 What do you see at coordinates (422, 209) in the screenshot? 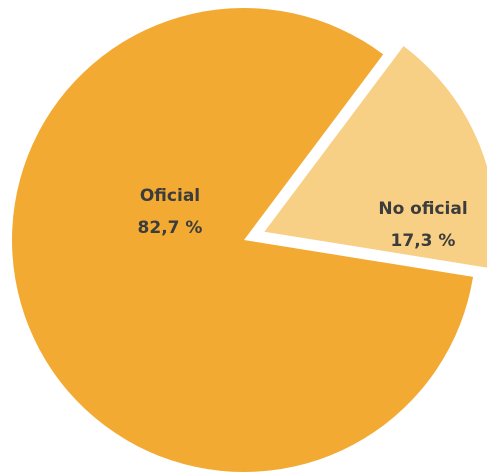
I see `slice-label-no-oficial: No oficial` at bounding box center [422, 209].